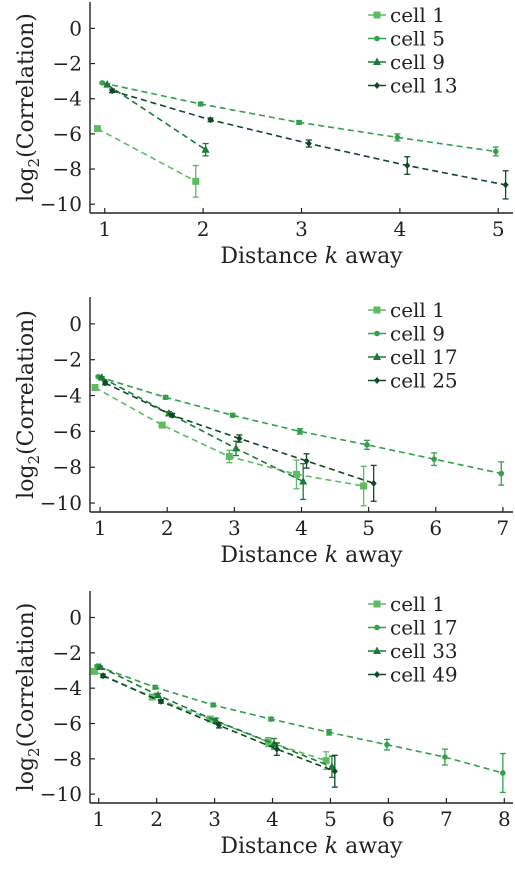  What do you see at coordinates (417, 39) in the screenshot?
I see `legend-label: cell 5` at bounding box center [417, 39].